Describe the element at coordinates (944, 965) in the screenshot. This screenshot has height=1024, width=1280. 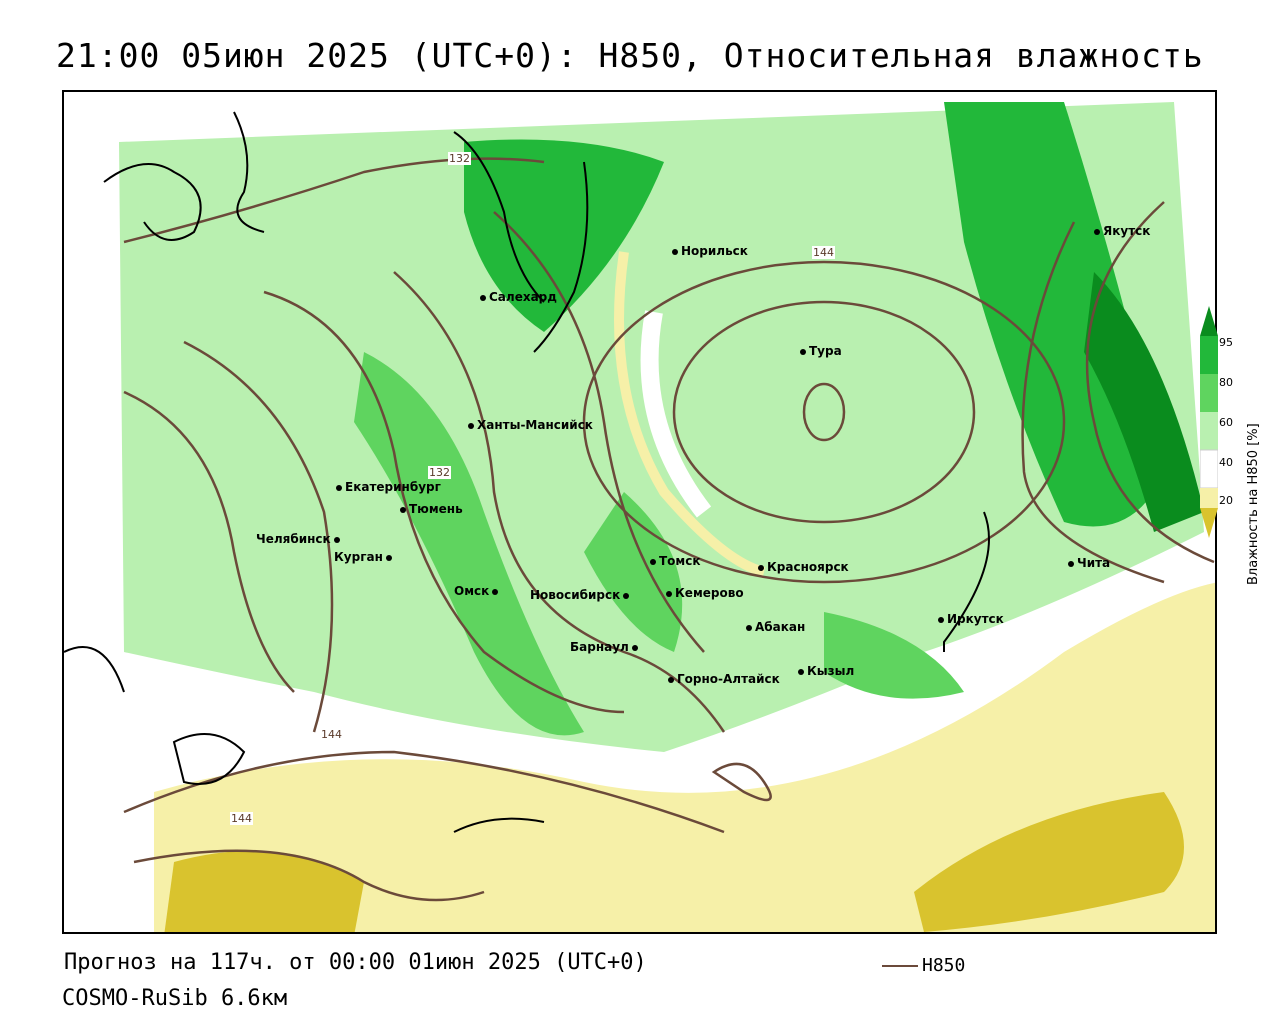
I see `contour-legend-label: H850` at that location.